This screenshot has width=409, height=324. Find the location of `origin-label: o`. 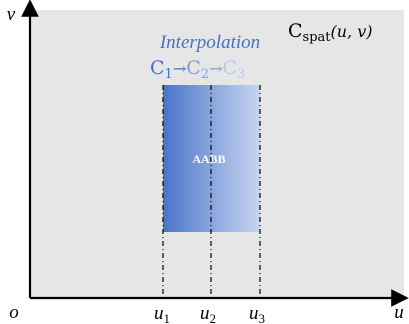

origin-label: o is located at coordinates (14, 312).